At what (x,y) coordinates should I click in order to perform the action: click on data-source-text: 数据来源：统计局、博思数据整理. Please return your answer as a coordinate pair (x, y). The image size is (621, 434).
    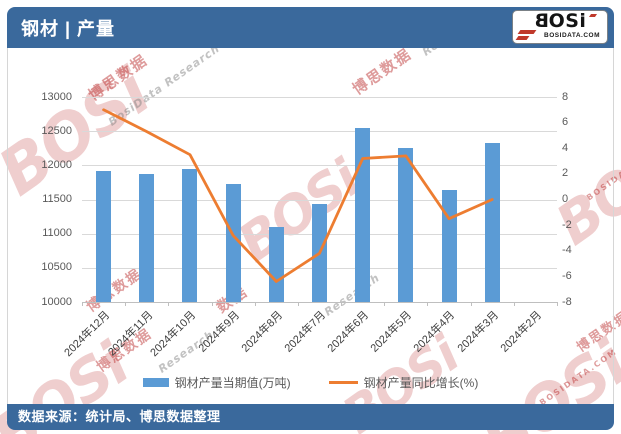
    Looking at the image, I should click on (119, 416).